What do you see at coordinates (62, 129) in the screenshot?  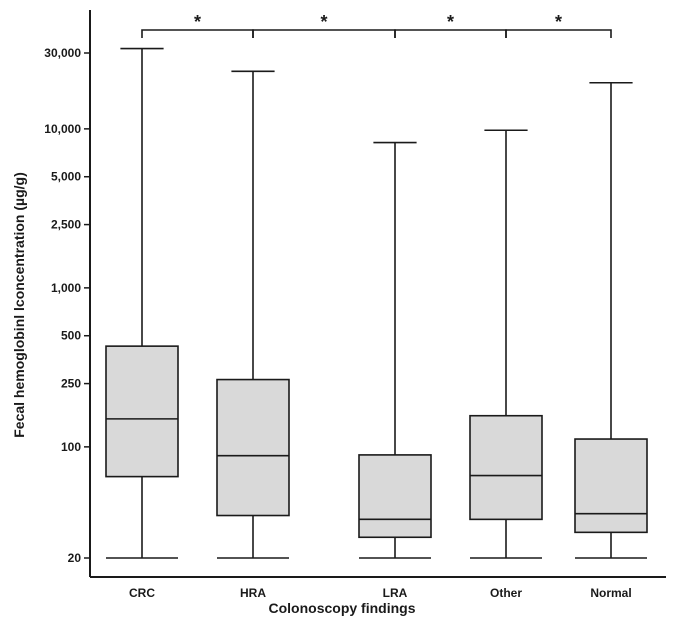 I see `y-tick-label: 10,000` at bounding box center [62, 129].